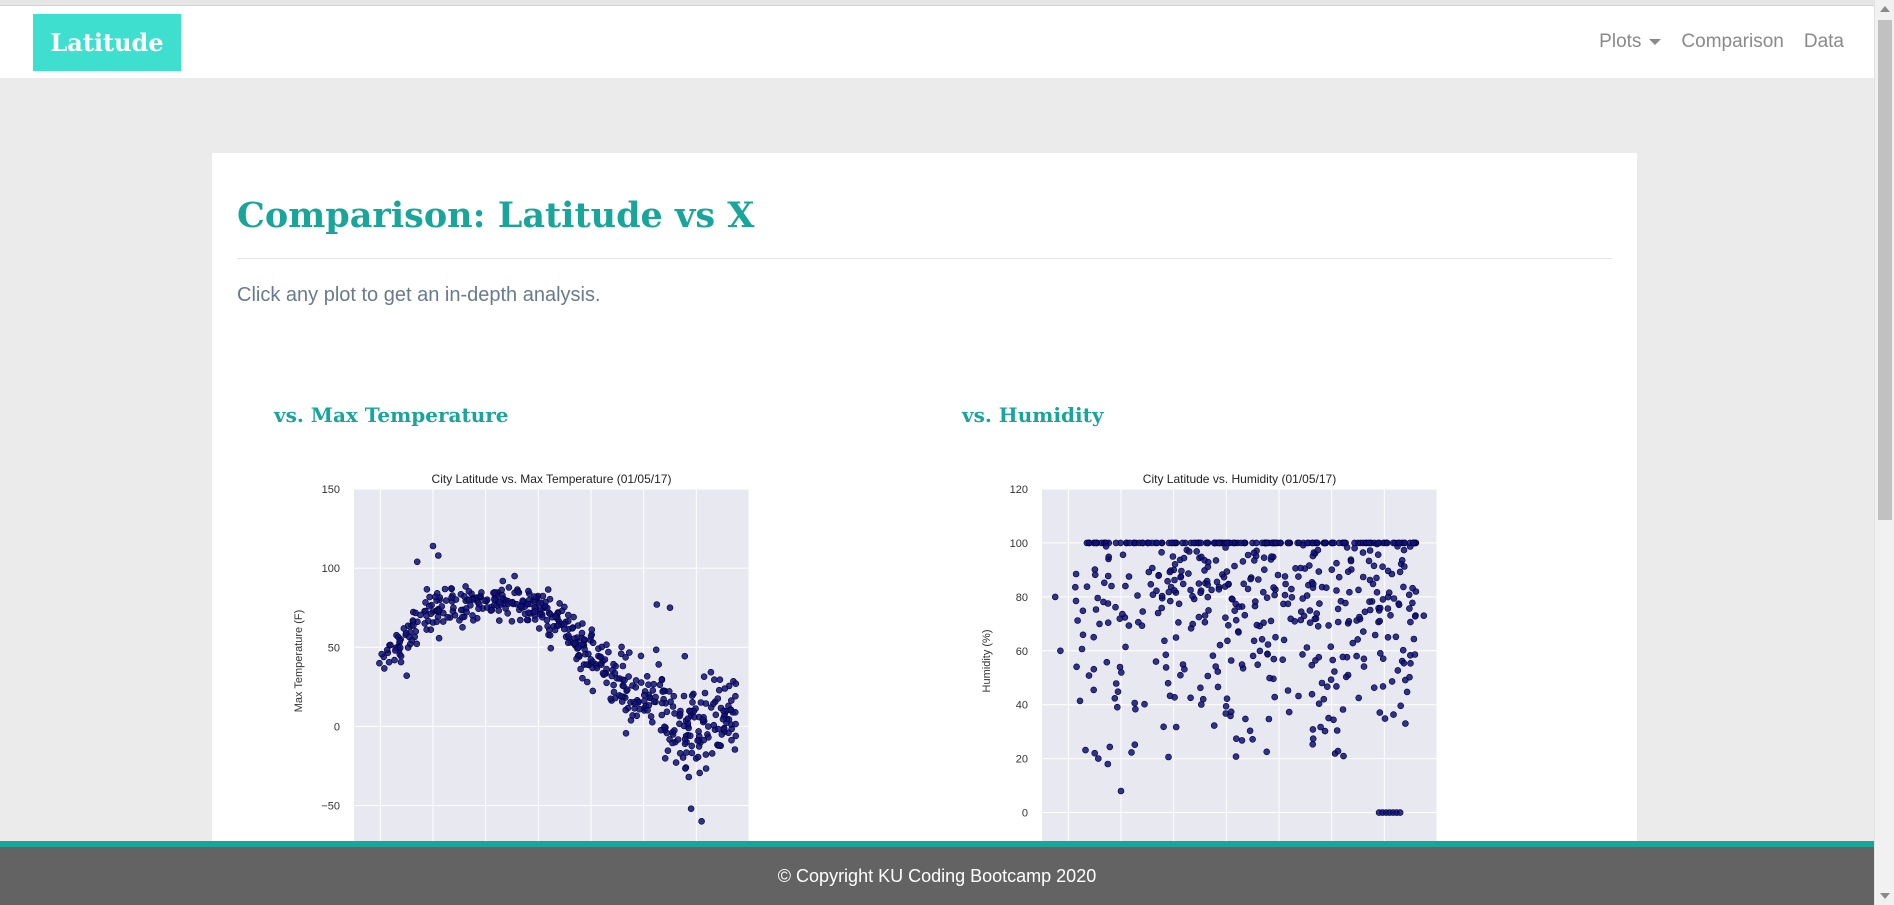 Image resolution: width=1894 pixels, height=905 pixels. Describe the element at coordinates (1732, 41) in the screenshot. I see `nav-comparison-link: Comparison` at that location.